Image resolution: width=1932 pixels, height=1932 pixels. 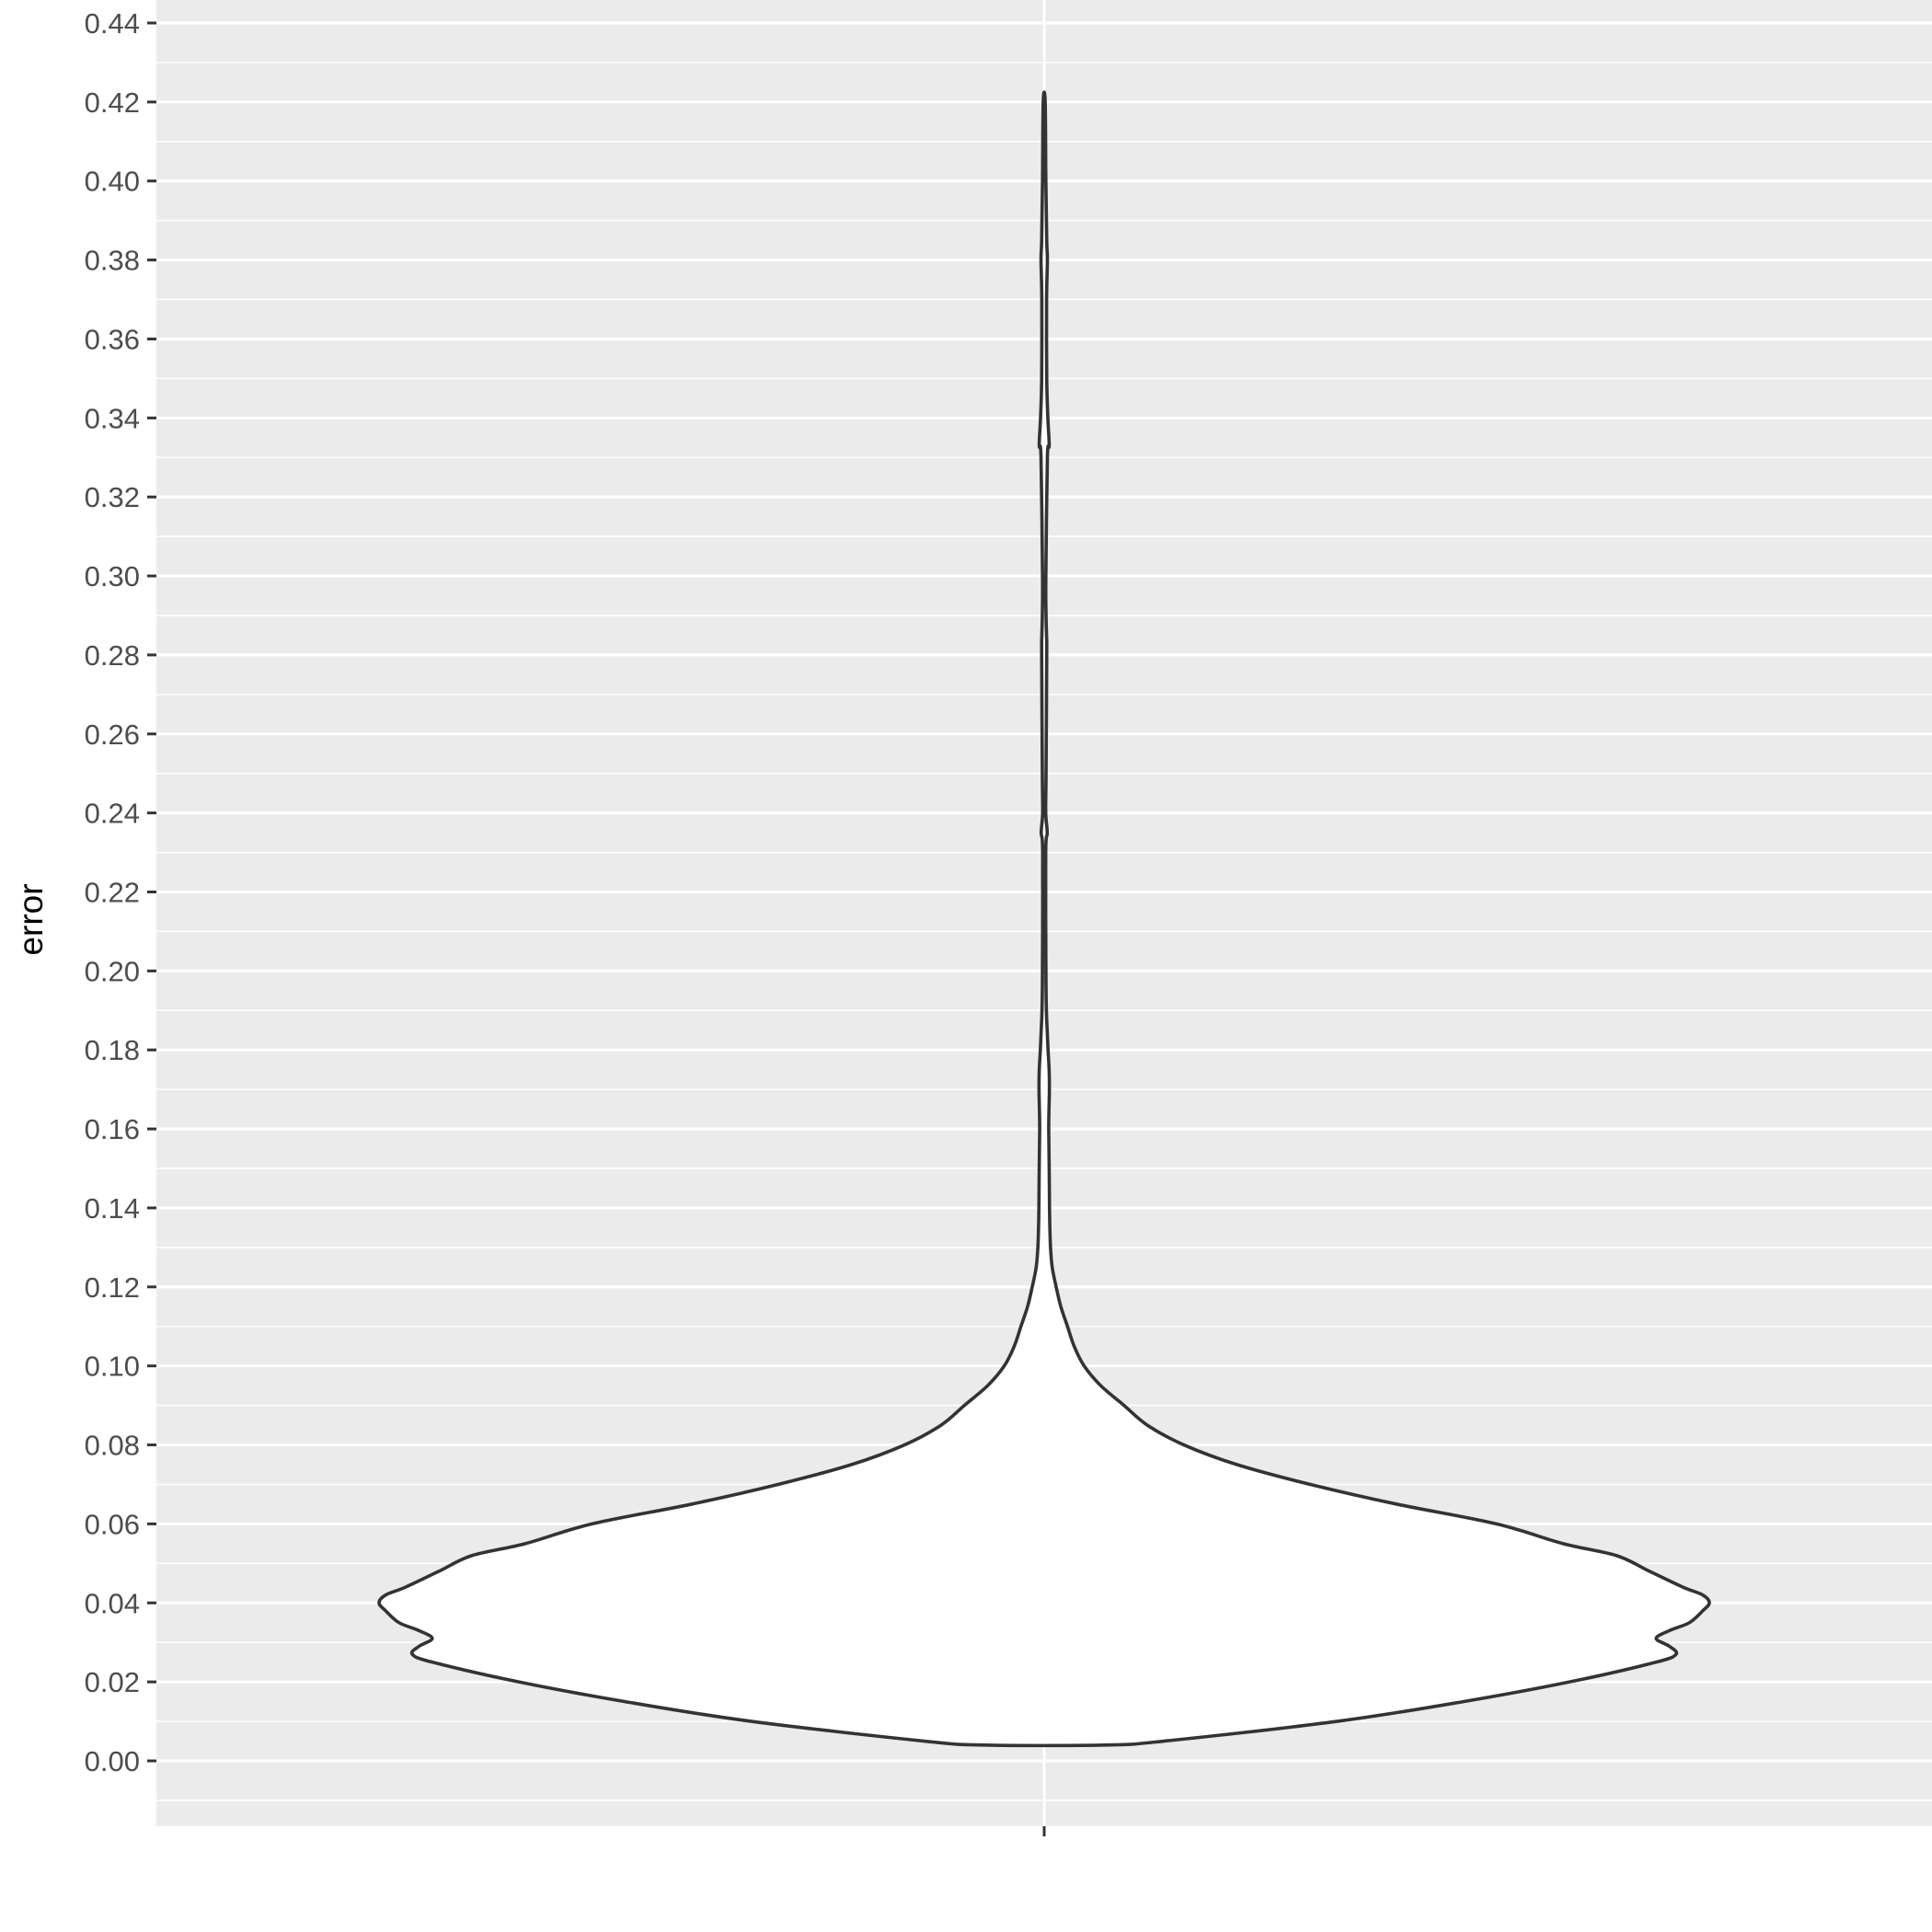 What do you see at coordinates (112, 735) in the screenshot?
I see `y-tick-label: 0.26` at bounding box center [112, 735].